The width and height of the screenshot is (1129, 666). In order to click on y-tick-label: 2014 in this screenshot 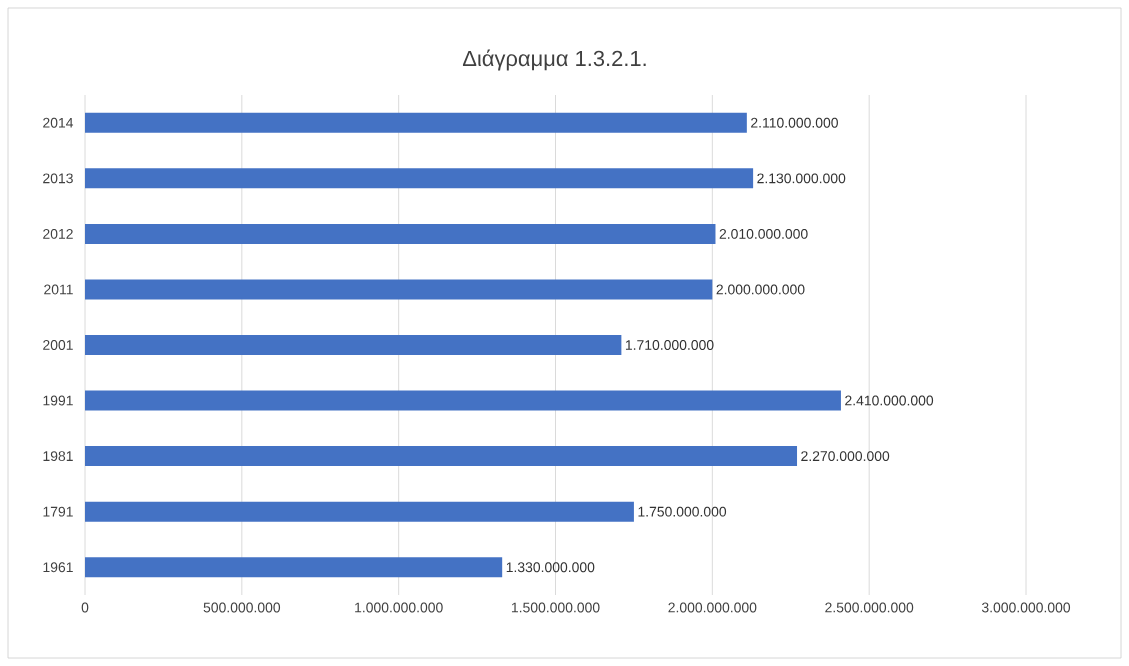, I will do `click(58, 122)`.